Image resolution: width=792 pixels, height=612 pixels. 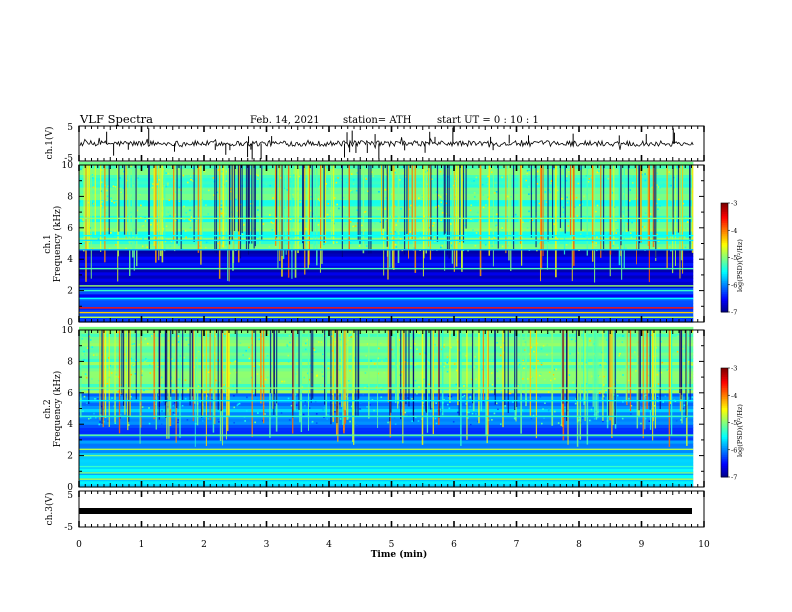 What do you see at coordinates (393, 545) in the screenshot?
I see `x-axis-tick-labels: 0 1 2 3 4 5 6 7 8 9 10` at bounding box center [393, 545].